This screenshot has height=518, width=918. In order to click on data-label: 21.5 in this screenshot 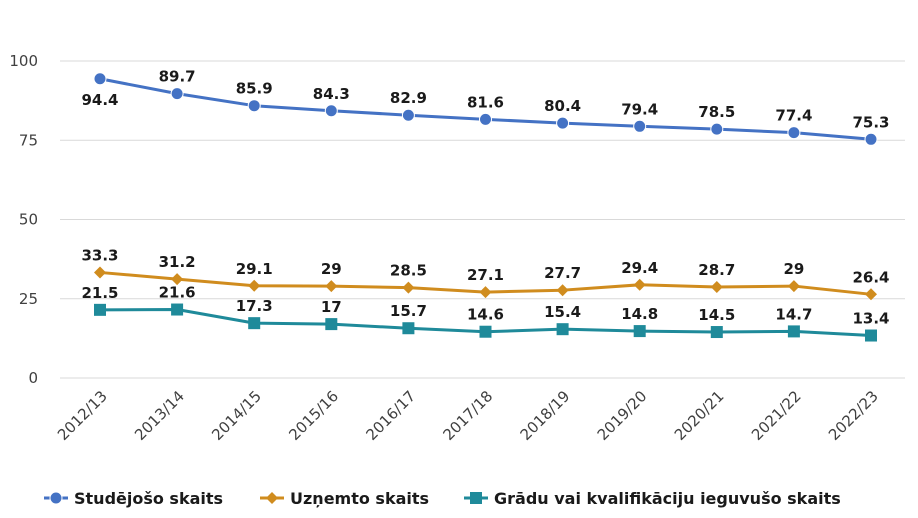, I will do `click(99, 293)`.